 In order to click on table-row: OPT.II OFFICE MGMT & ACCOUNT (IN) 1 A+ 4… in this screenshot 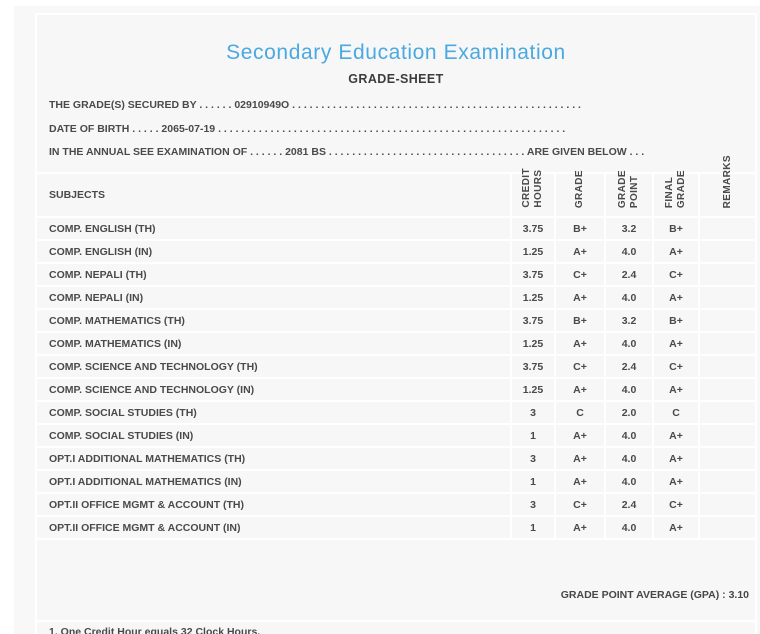, I will do `click(396, 528)`.